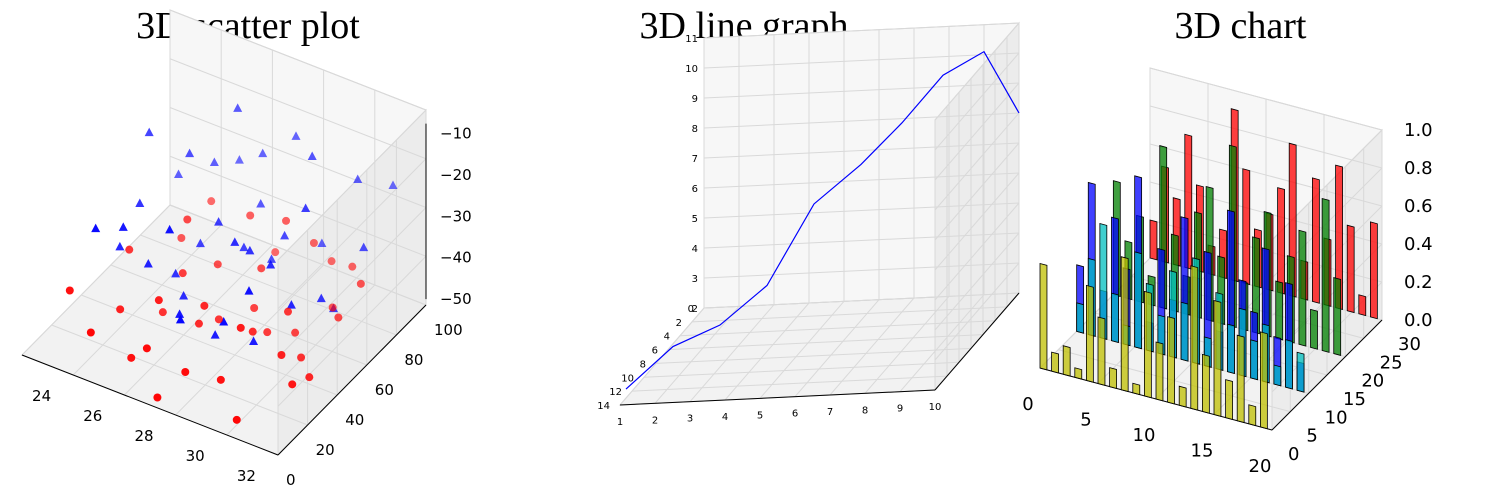 This screenshot has height=491, width=1489. Describe the element at coordinates (456, 133) in the screenshot. I see `z-tick-label: −10` at that location.